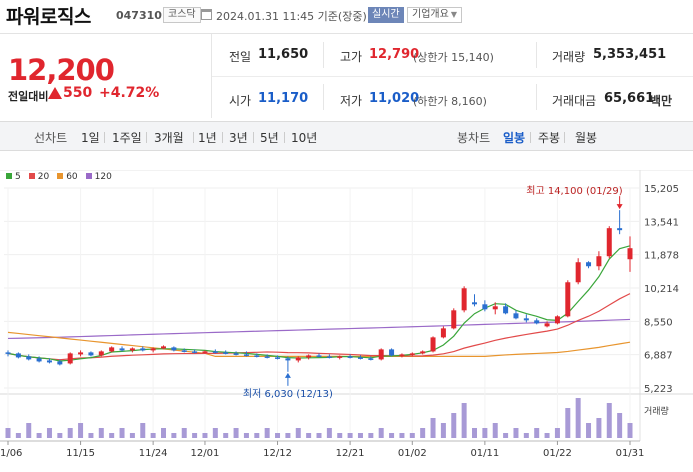 This screenshot has height=472, width=693. What do you see at coordinates (350, 453) in the screenshot?
I see `x-tick-label: 12/21` at bounding box center [350, 453].